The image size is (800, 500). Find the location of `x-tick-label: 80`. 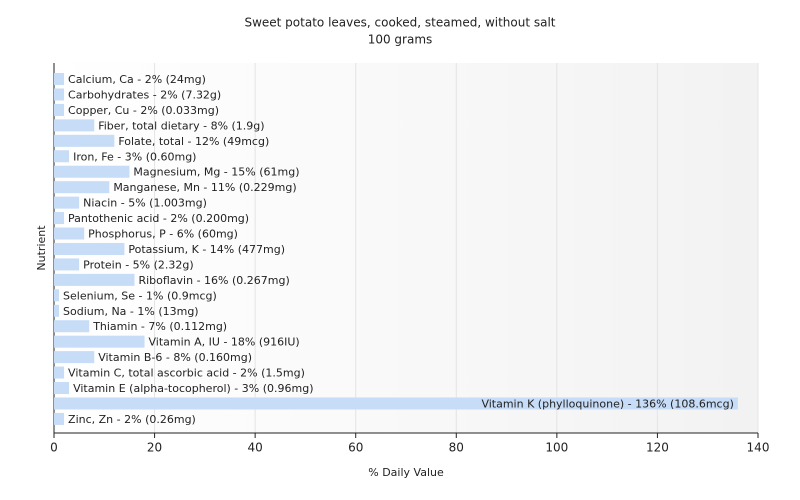

x-tick-label: 80 is located at coordinates (456, 448).